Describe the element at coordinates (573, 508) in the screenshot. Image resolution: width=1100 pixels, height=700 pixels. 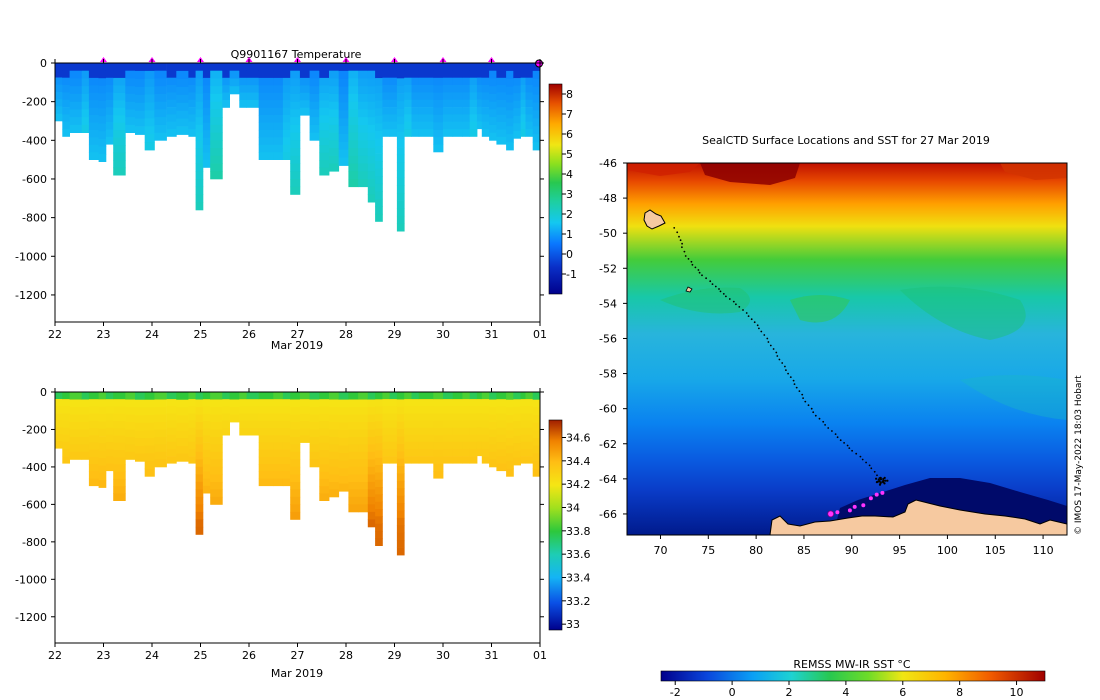
I see `colorbar-tick-label: 34` at that location.